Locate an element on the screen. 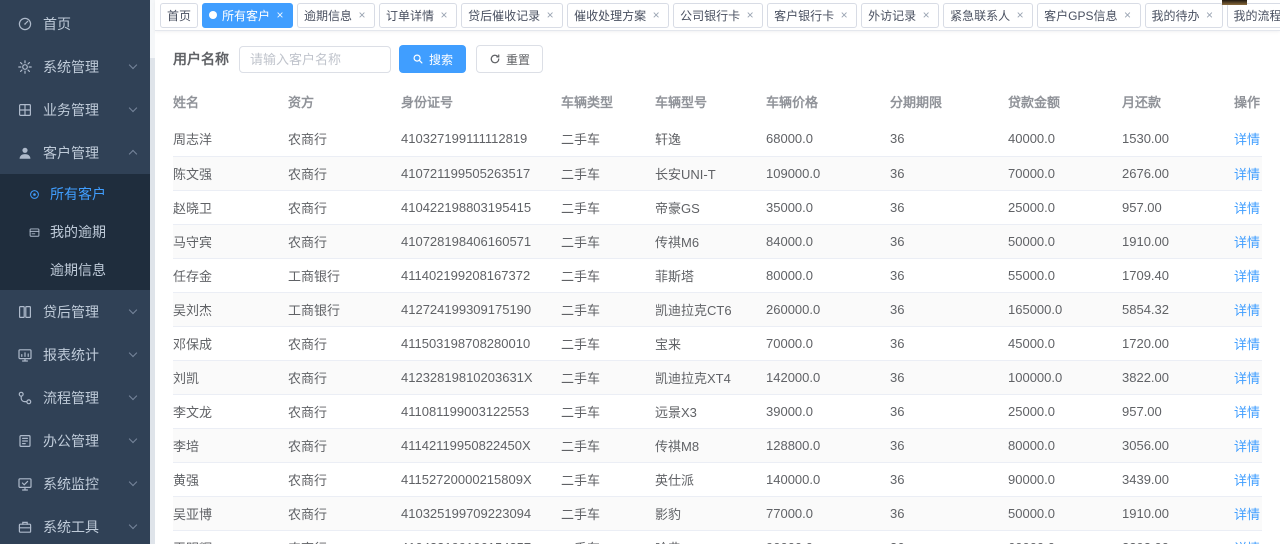 The width and height of the screenshot is (1280, 544). tab: 我的流程 × is located at coordinates (1253, 15).